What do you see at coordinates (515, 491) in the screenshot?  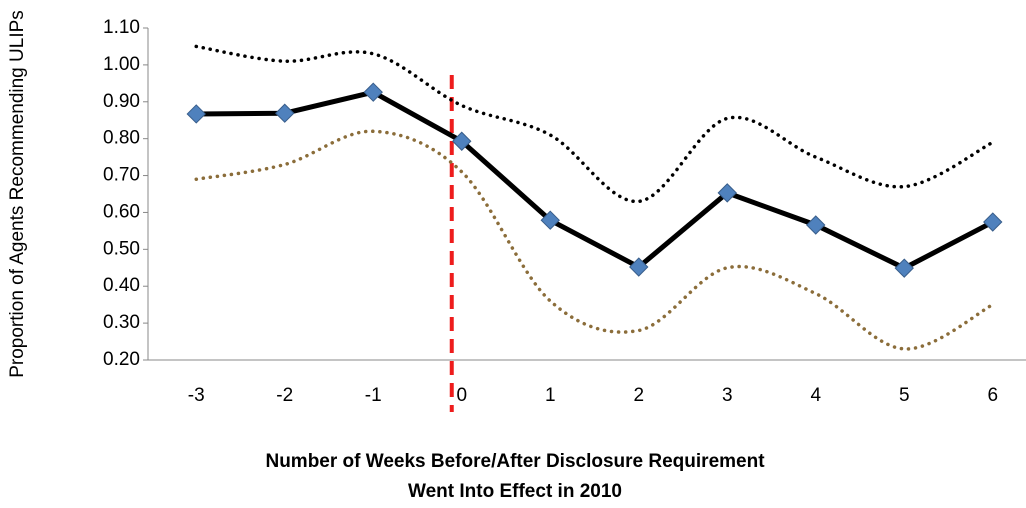 I see `x-axis-label: Went Into Effect in 2010` at bounding box center [515, 491].